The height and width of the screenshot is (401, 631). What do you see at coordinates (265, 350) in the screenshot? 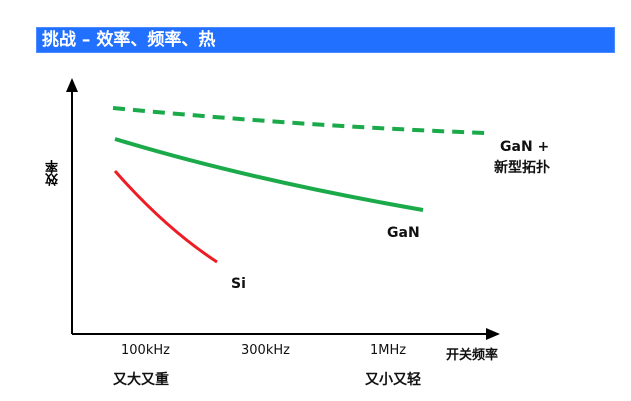
I see `x-tick-300khz: 300kHz` at bounding box center [265, 350].